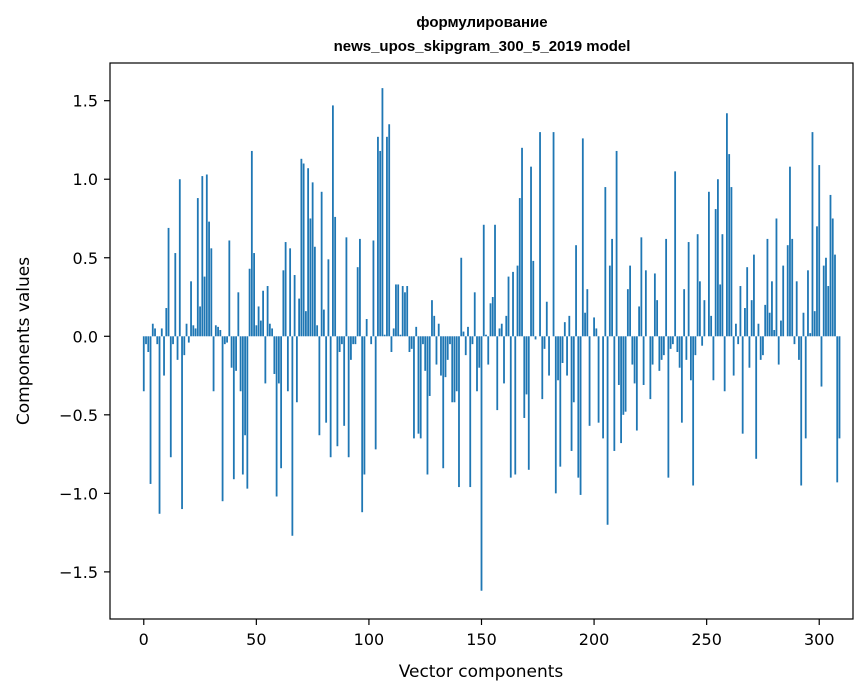  I want to click on y-axis-label: Components values, so click(24, 341).